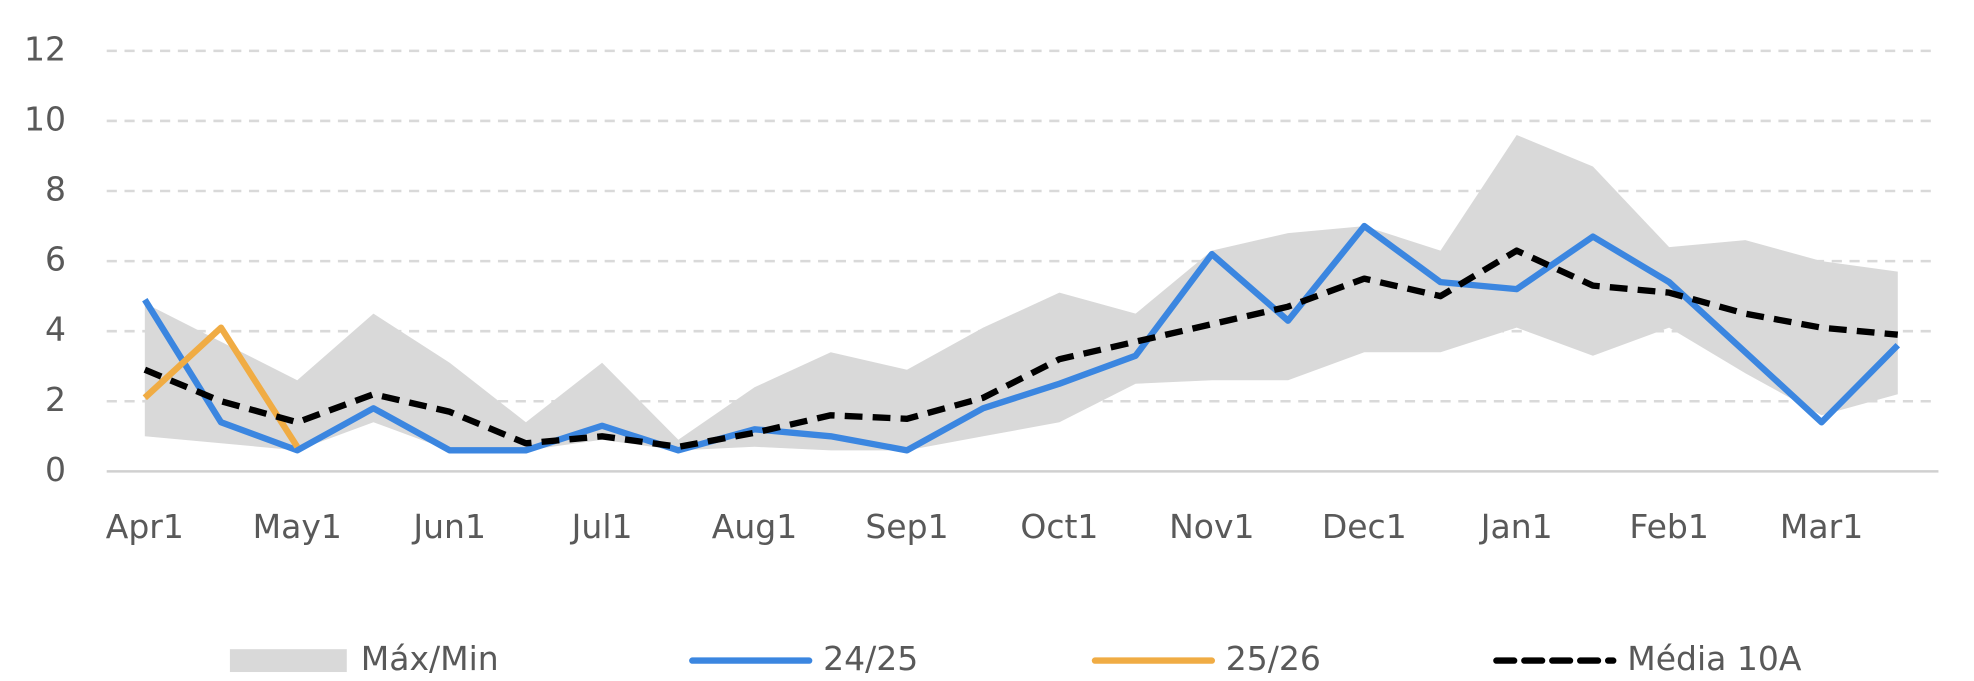 The image size is (1974, 681). Describe the element at coordinates (1714, 658) in the screenshot. I see `legend-label: Média 10A` at that location.